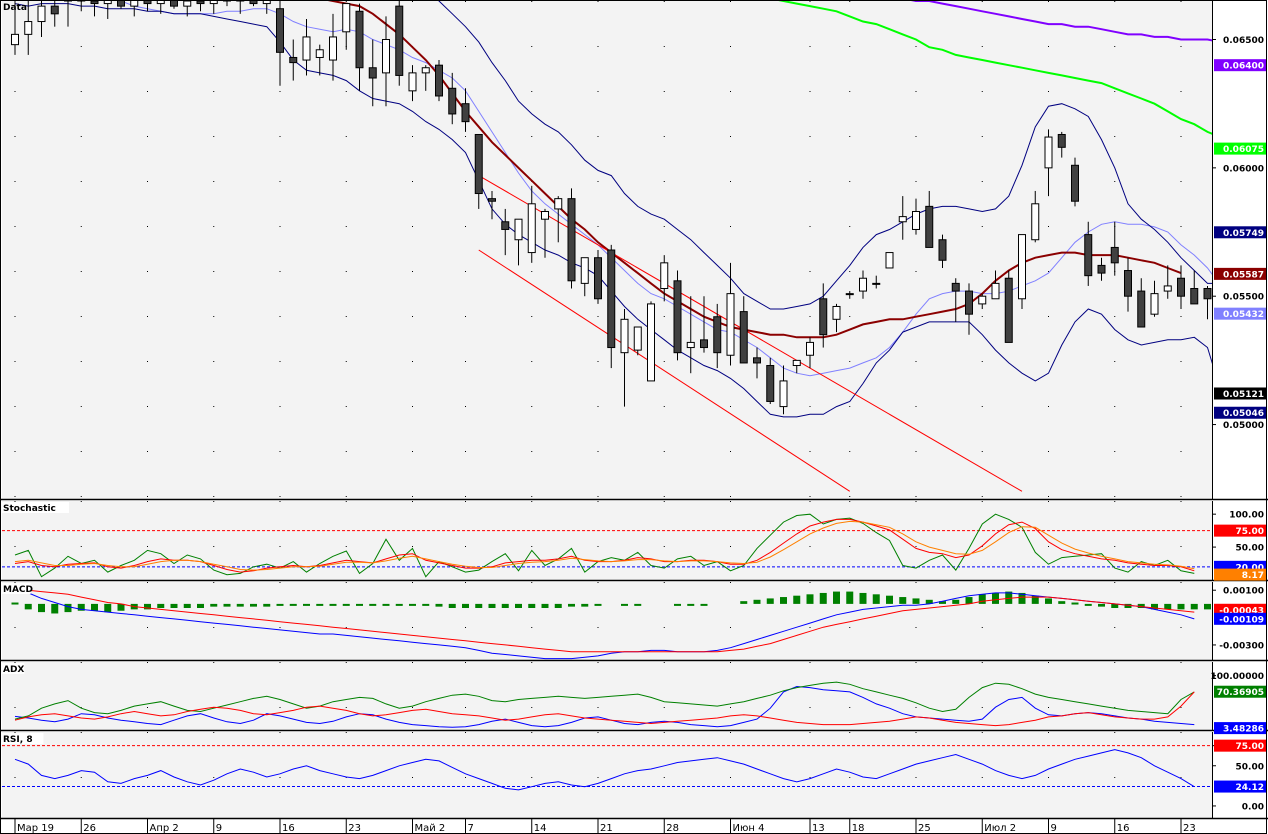 This screenshot has height=834, width=1268. What do you see at coordinates (1243, 67) in the screenshot?
I see `price-value-badge: 0.06400` at bounding box center [1243, 67].